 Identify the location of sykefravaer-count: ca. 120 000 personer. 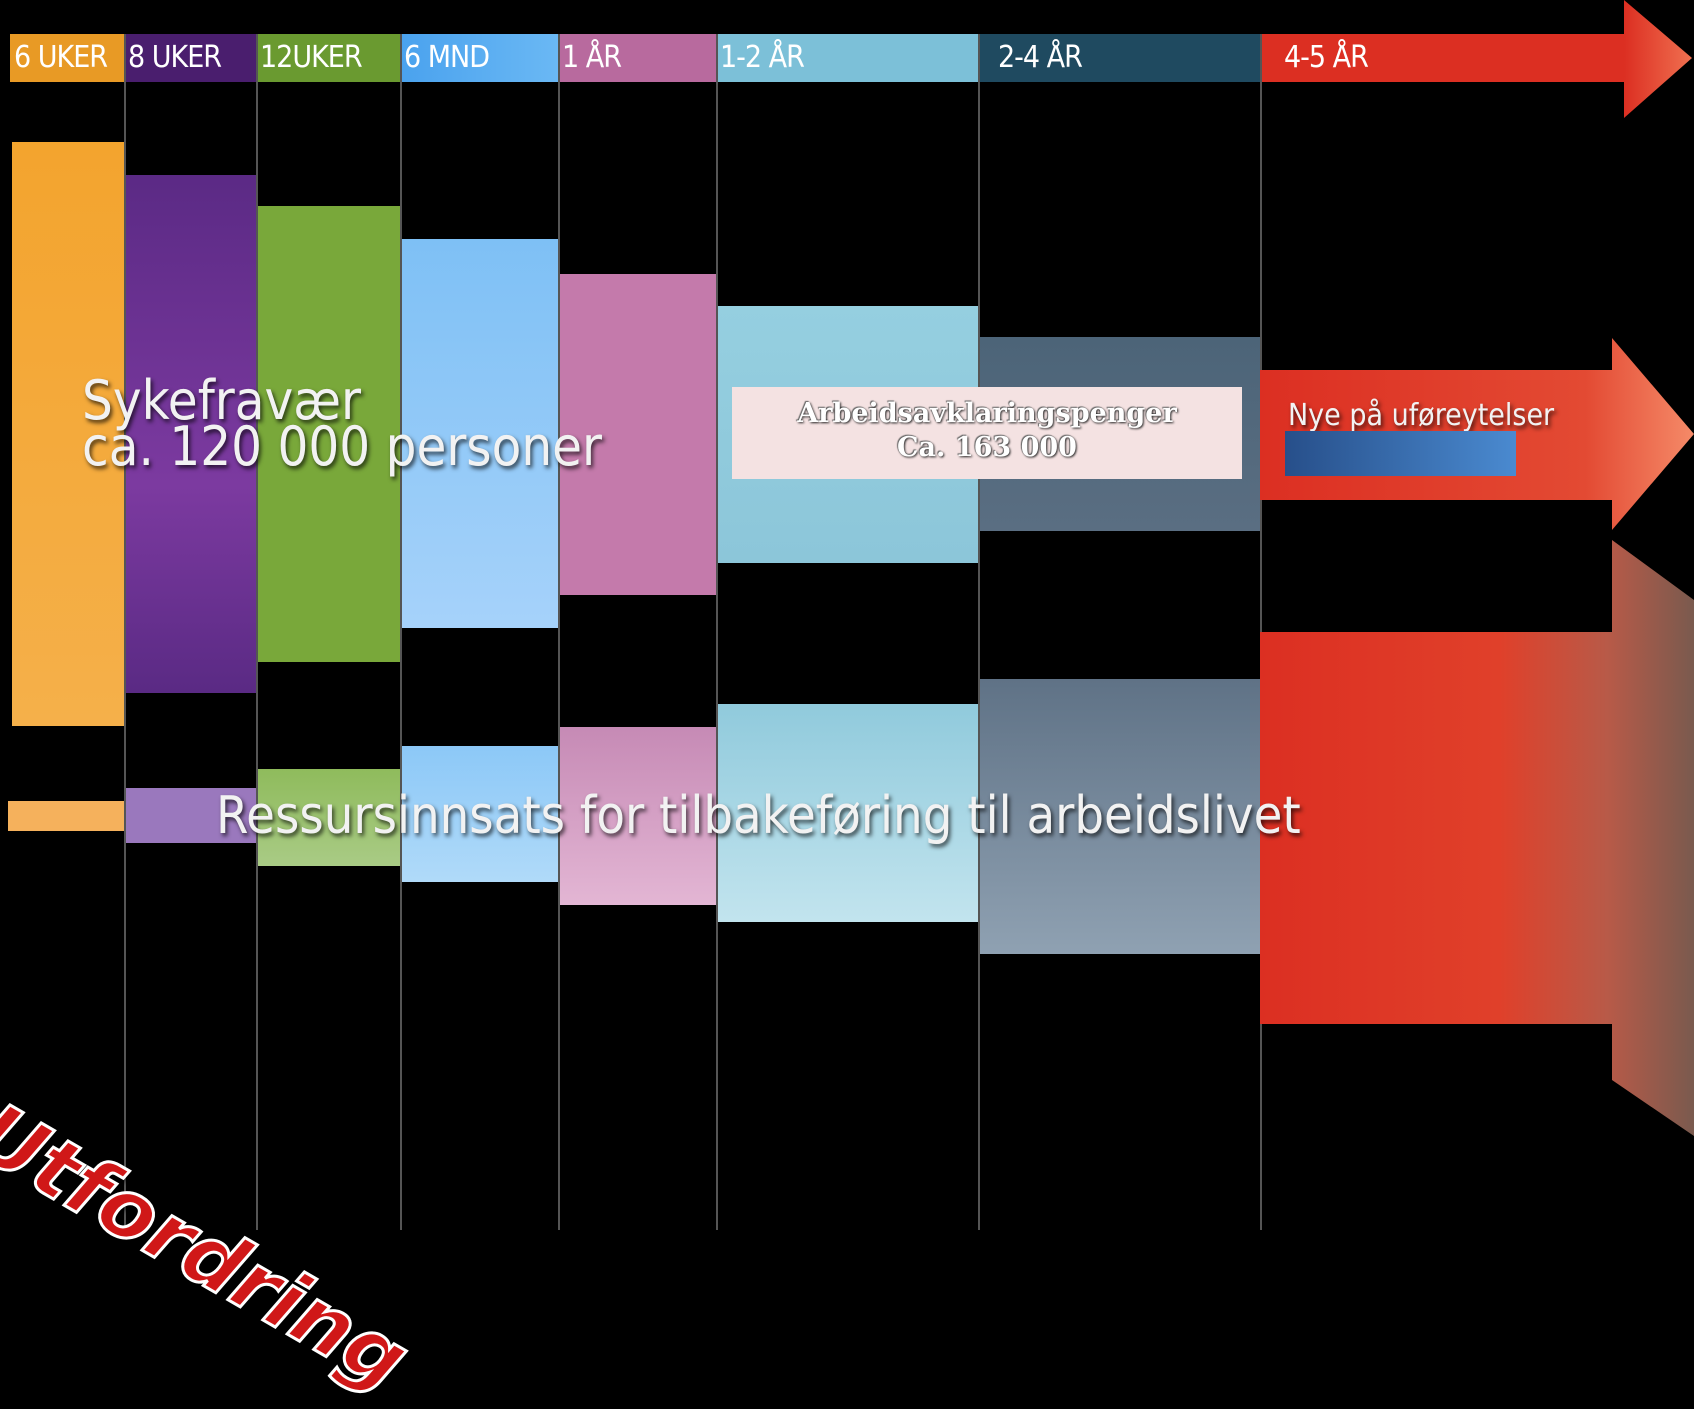
(342, 447).